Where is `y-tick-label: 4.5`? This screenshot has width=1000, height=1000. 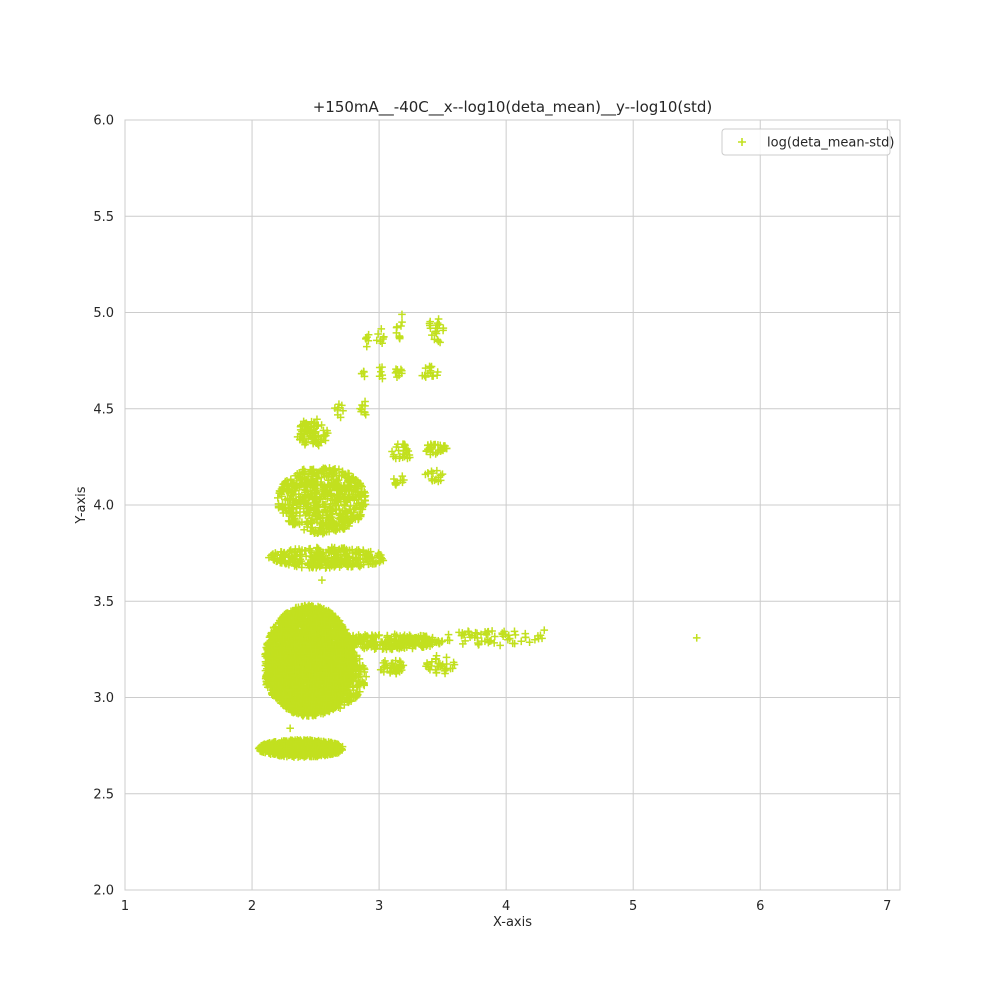 y-tick-label: 4.5 is located at coordinates (103, 409).